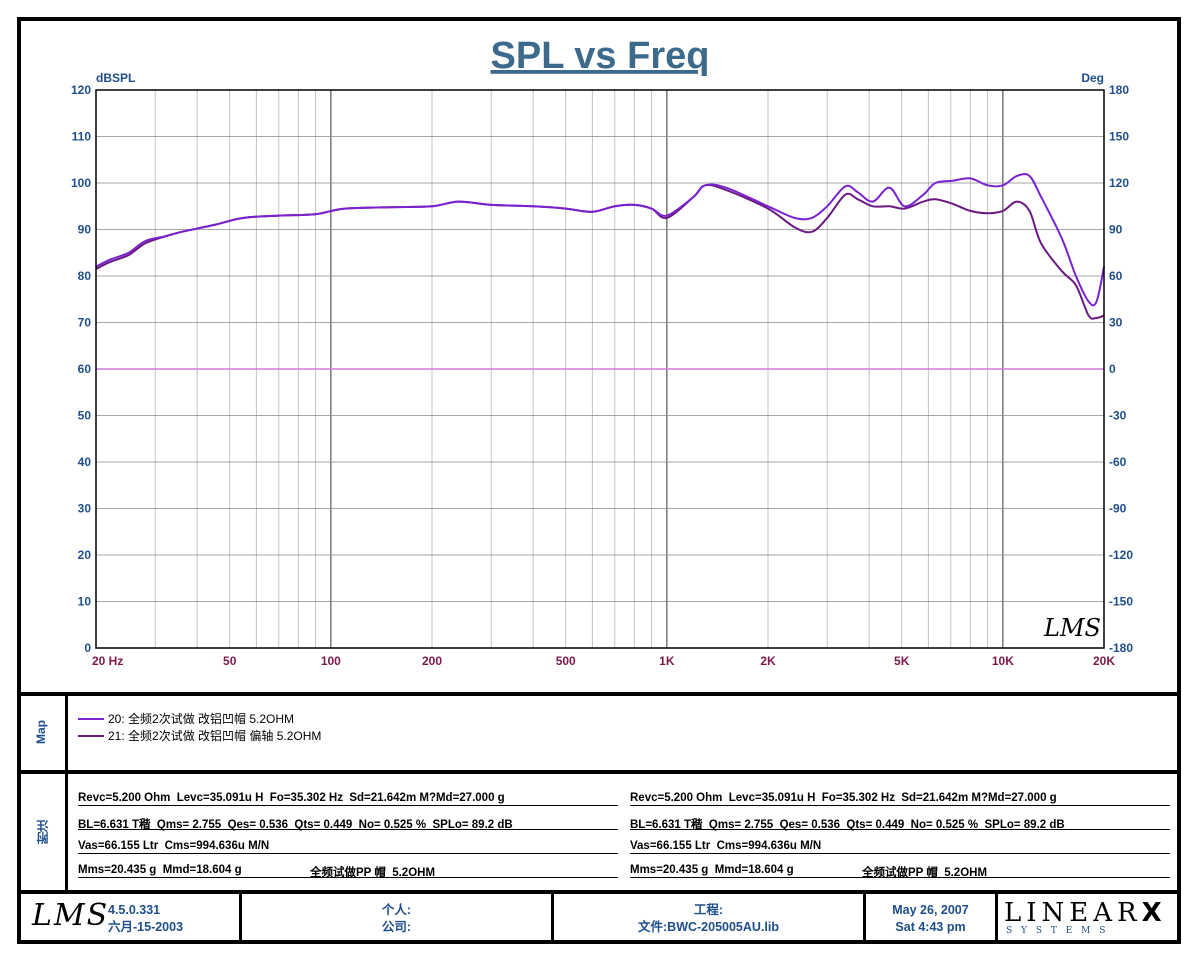 Image resolution: width=1200 pixels, height=960 pixels. I want to click on note-right-line-3: Vas=66.155 Ltr Cms=994.636u M/N, so click(726, 846).